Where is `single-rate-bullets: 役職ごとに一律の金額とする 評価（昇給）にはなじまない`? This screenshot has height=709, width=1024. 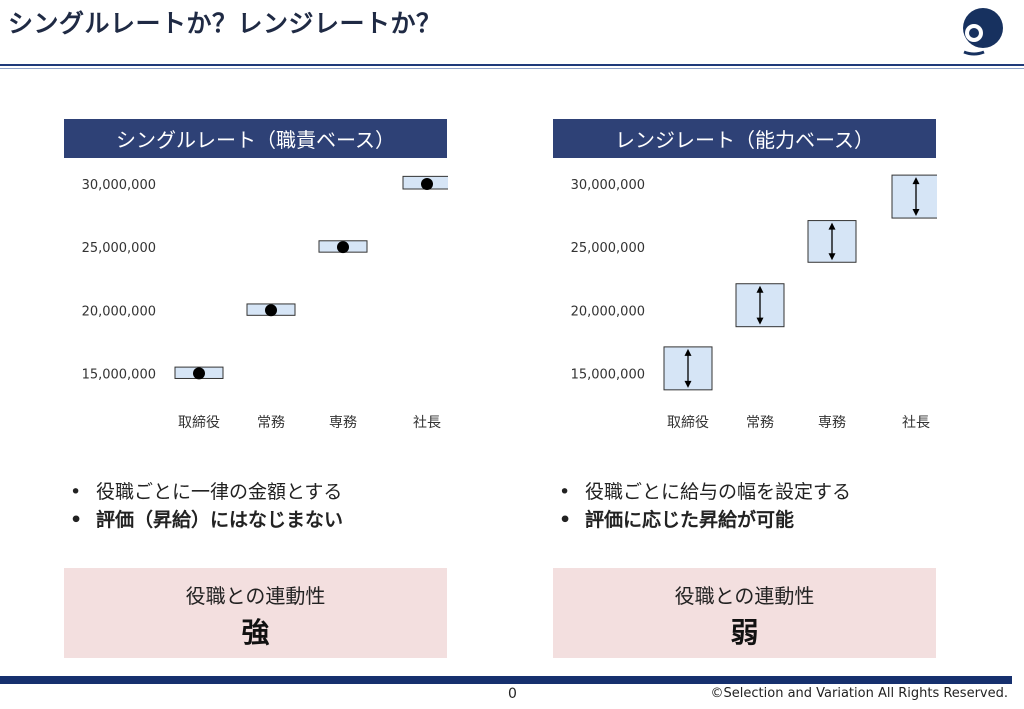
single-rate-bullets: 役職ごとに一律の金額とする 評価（昇給）にはなじまない is located at coordinates (203, 506).